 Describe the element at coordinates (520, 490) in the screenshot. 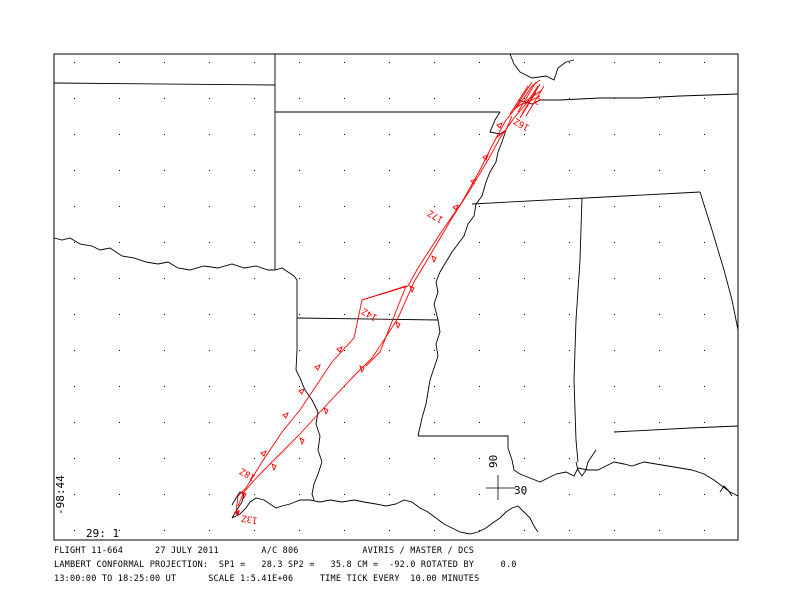

I see `grid-label-lat: 30` at that location.